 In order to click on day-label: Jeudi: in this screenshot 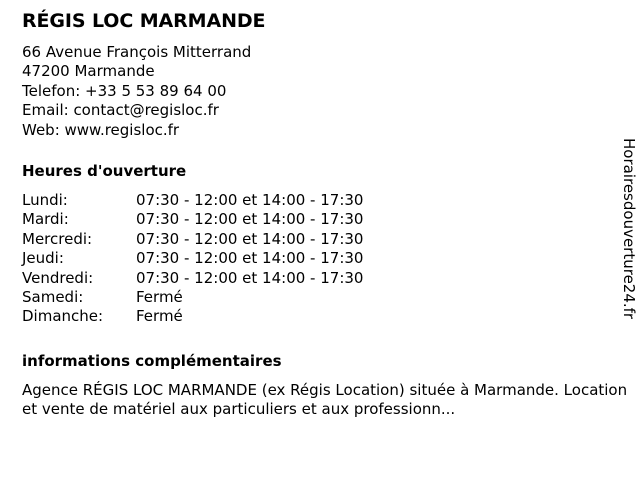, I will do `click(43, 258)`.